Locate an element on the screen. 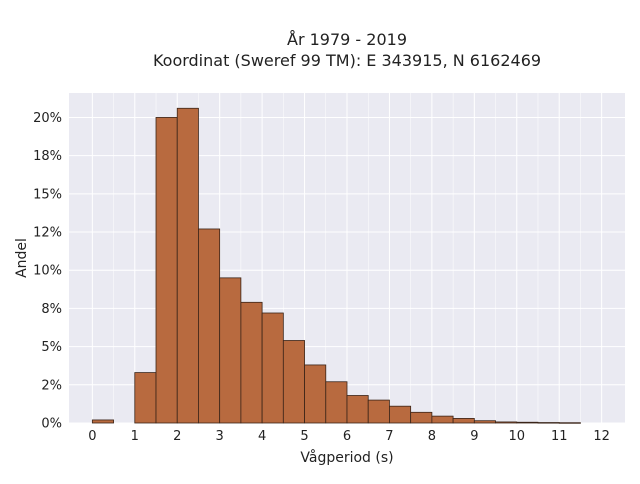 The image size is (640, 484). y-tick-label: 5% is located at coordinates (51, 347).